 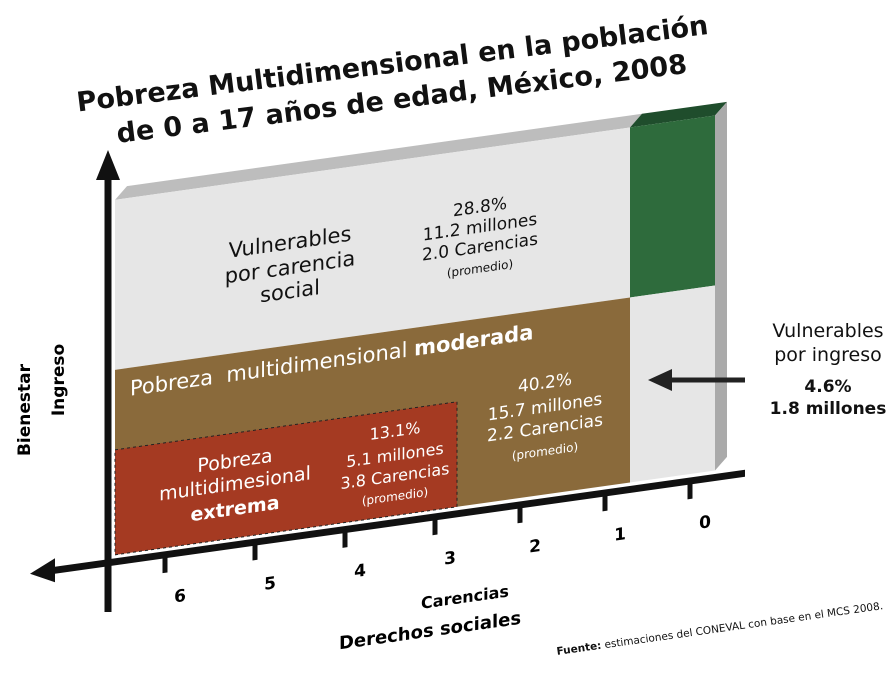 I want to click on stat-line: 1.8 millones, so click(x=828, y=409).